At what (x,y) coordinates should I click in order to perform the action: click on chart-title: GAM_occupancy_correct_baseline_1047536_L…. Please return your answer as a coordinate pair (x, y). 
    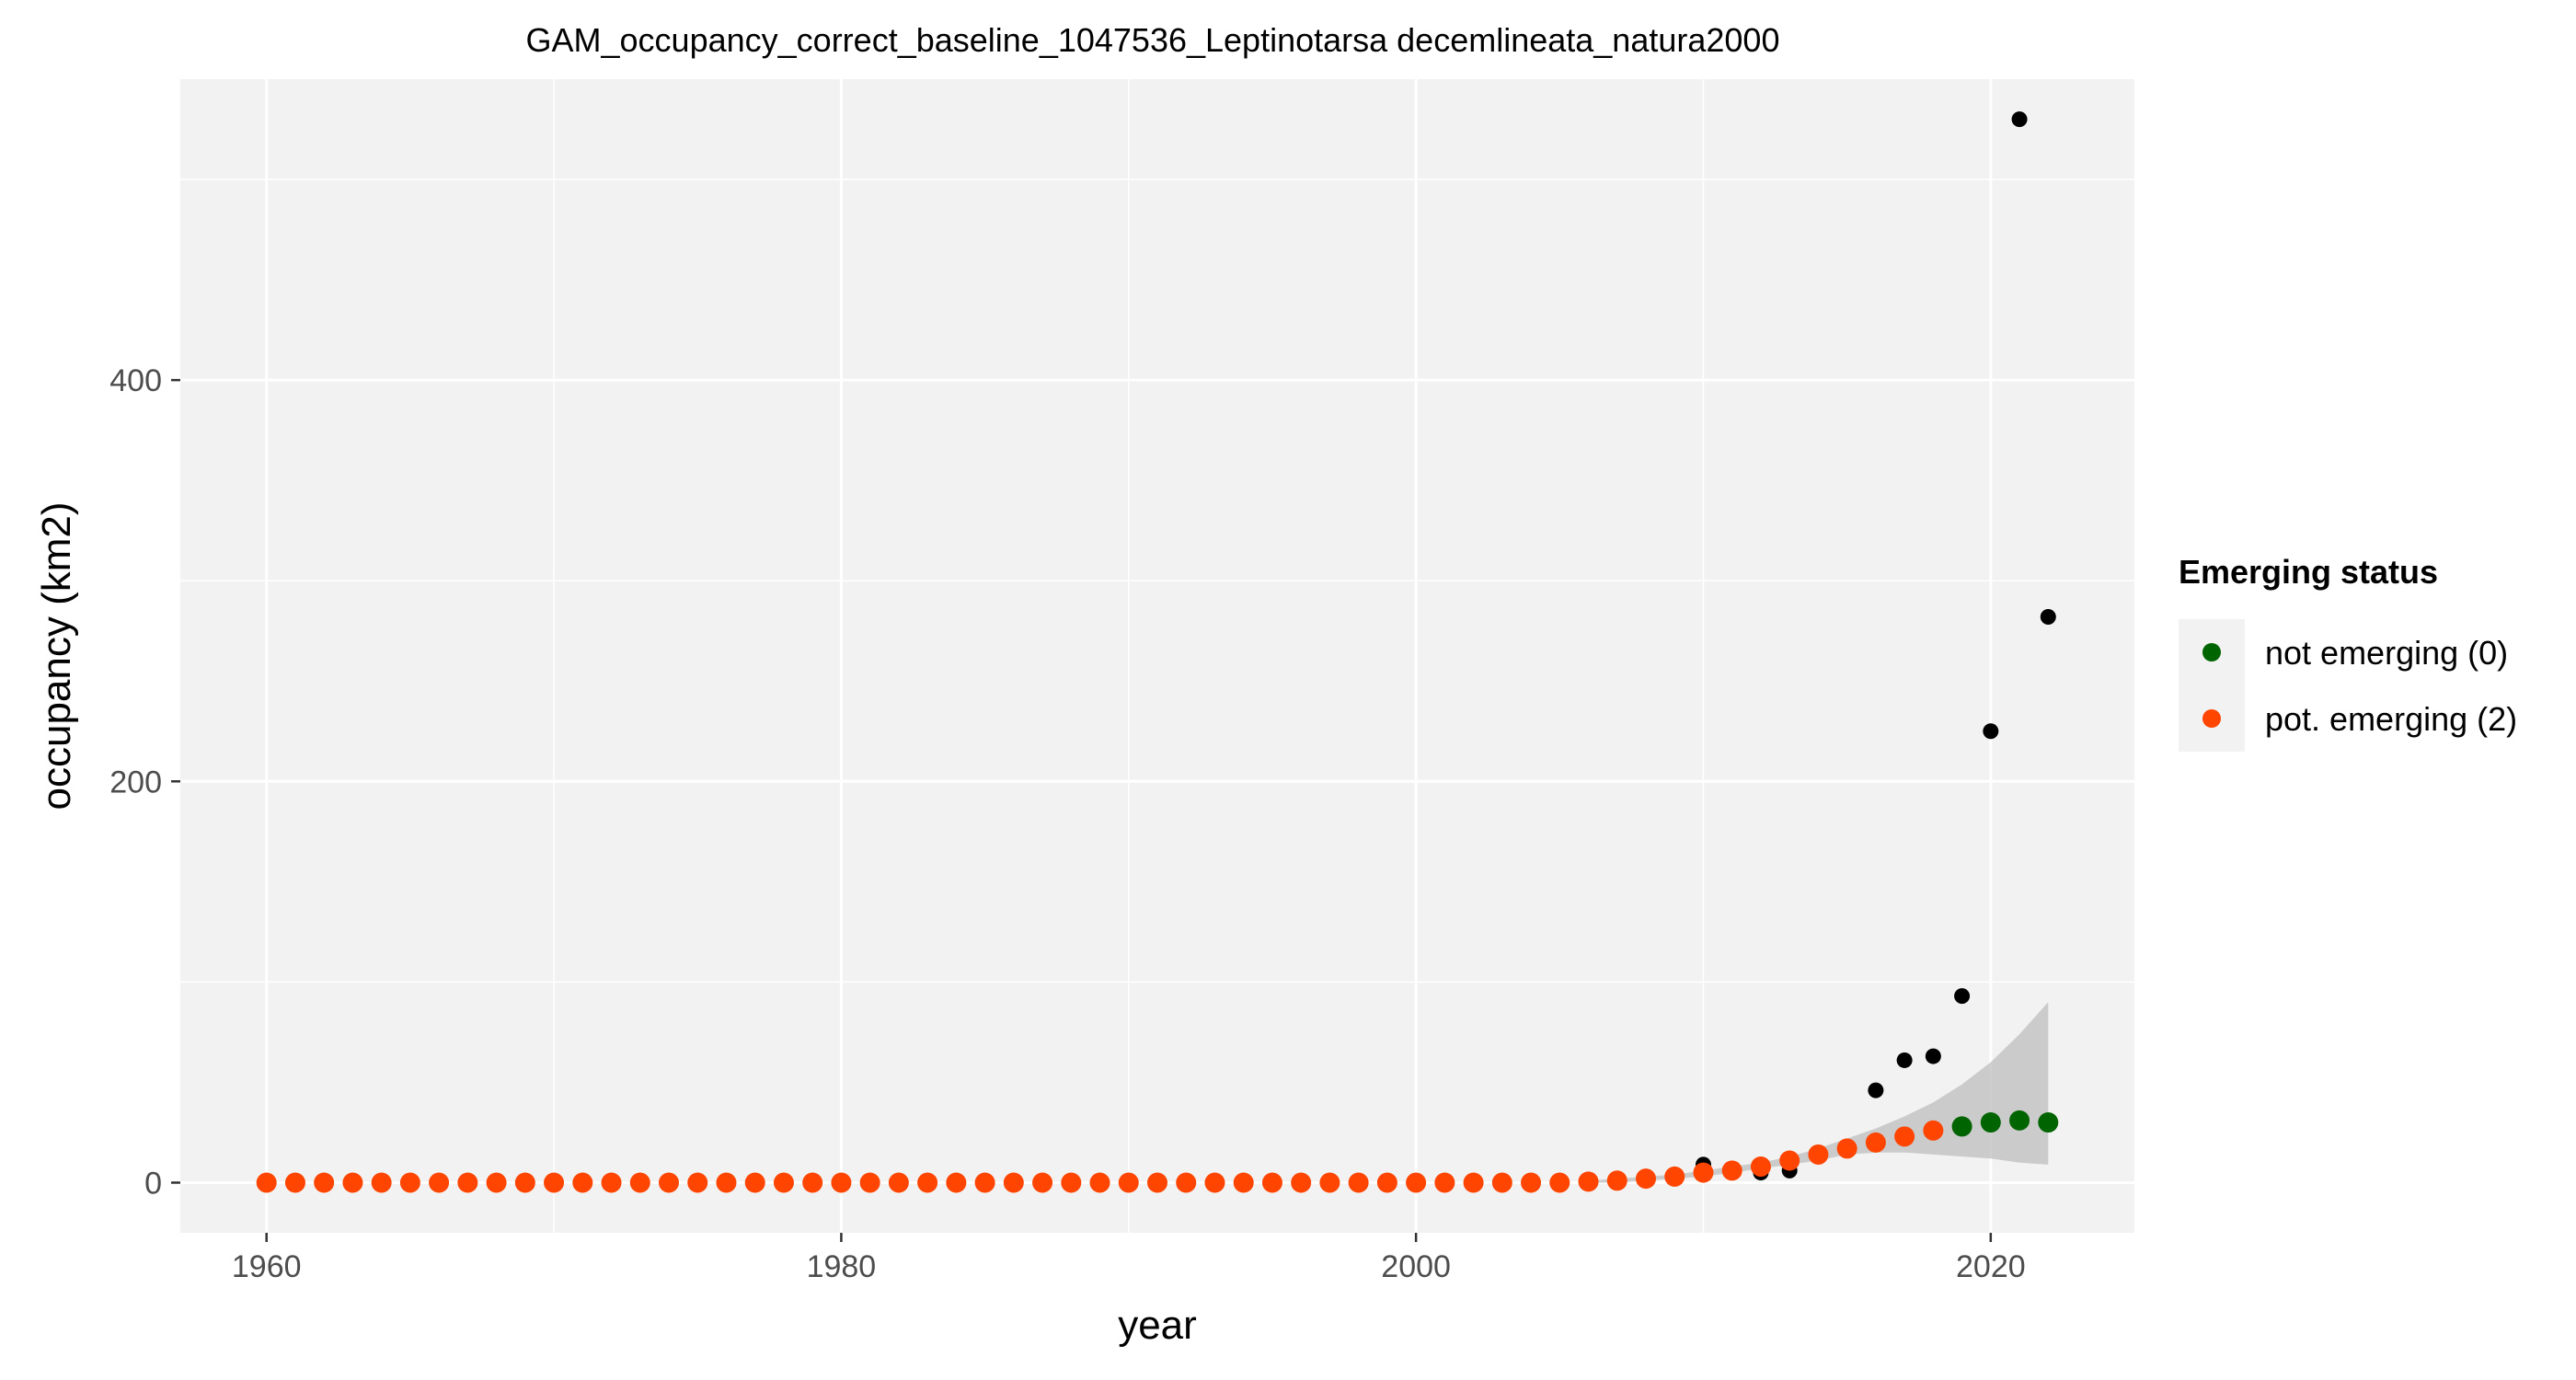
    Looking at the image, I should click on (1153, 40).